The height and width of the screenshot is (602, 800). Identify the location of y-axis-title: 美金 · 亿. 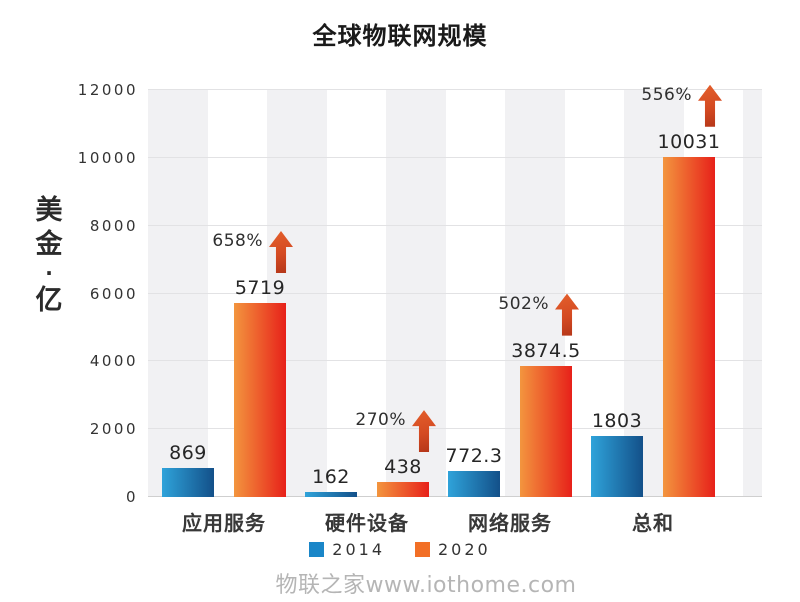
(49, 256).